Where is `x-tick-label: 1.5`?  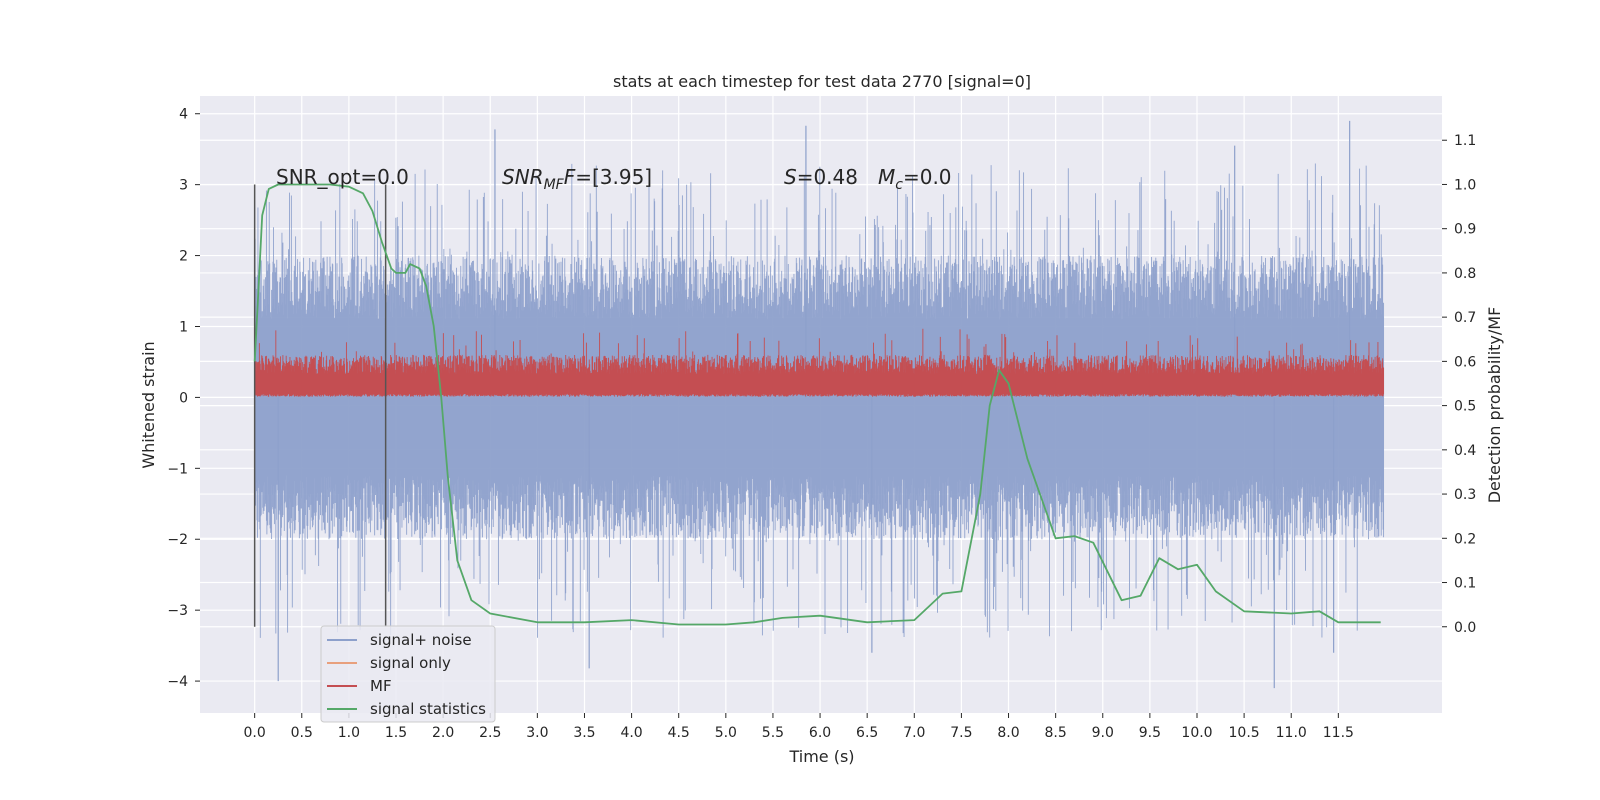
x-tick-label: 1.5 is located at coordinates (396, 733).